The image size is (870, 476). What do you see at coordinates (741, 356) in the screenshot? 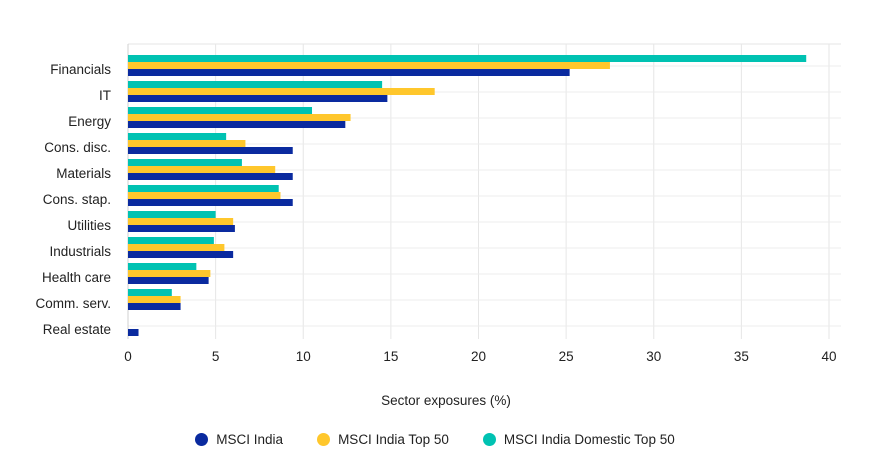
I see `x-tick-label: 35` at bounding box center [741, 356].